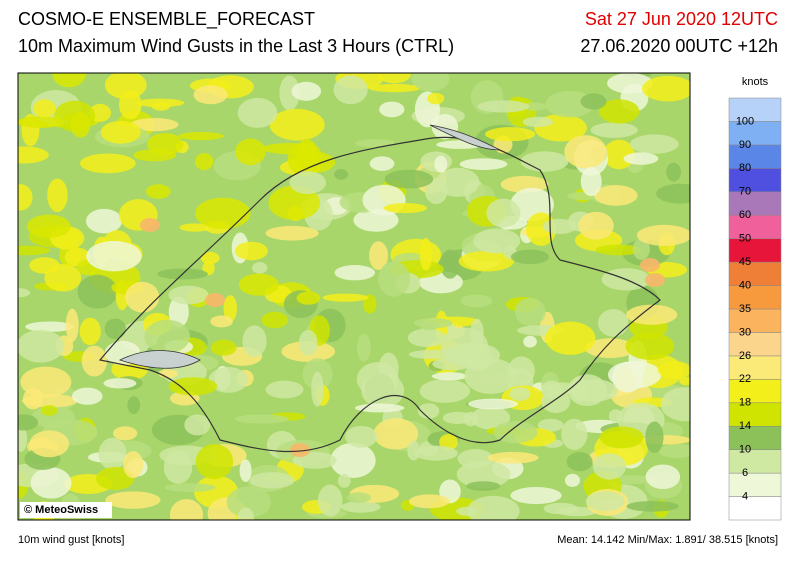  What do you see at coordinates (159, 359) in the screenshot?
I see `lake` at bounding box center [159, 359].